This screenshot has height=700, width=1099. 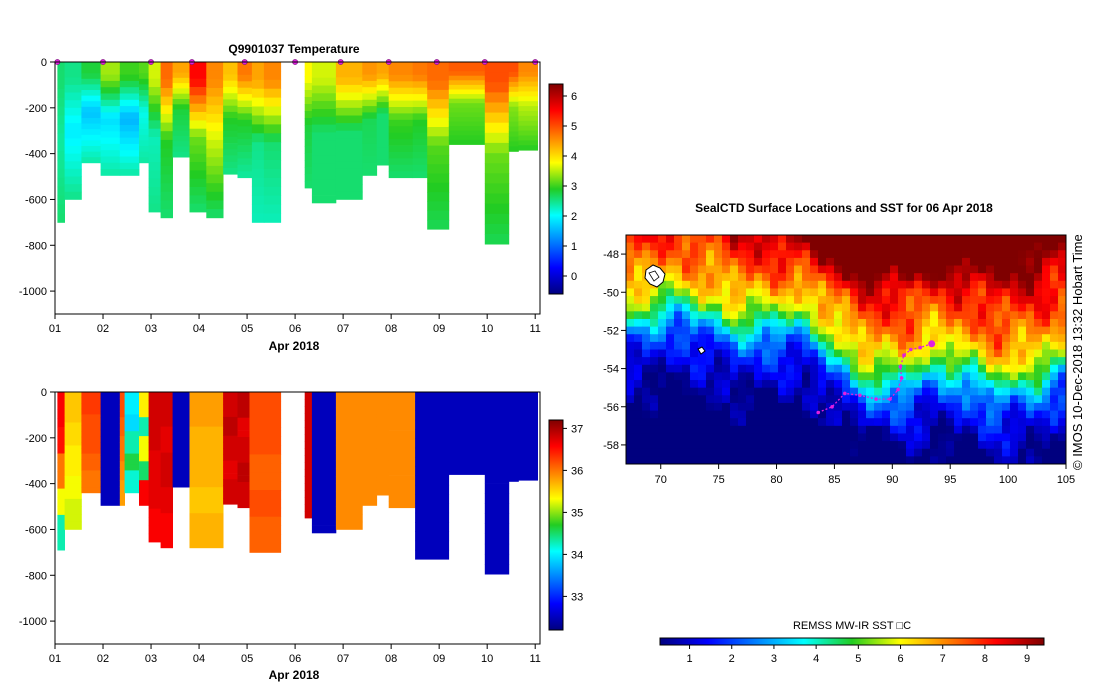 What do you see at coordinates (774, 659) in the screenshot?
I see `sst-colorbar-tick-label: 3` at bounding box center [774, 659].